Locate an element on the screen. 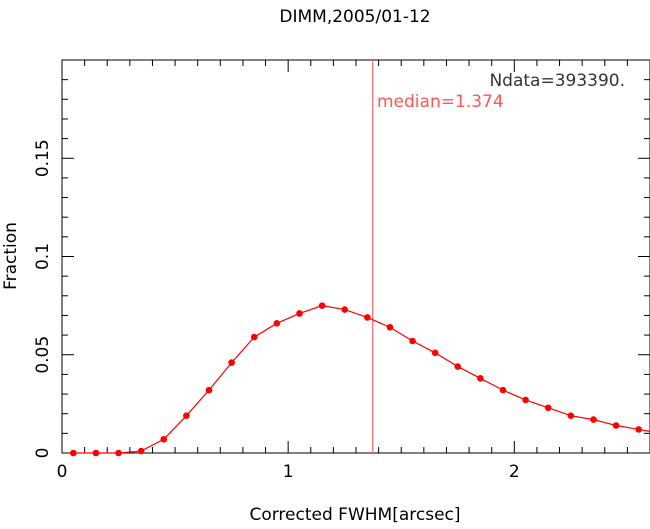 The width and height of the screenshot is (650, 529). x-tick-label: 1 is located at coordinates (288, 472).